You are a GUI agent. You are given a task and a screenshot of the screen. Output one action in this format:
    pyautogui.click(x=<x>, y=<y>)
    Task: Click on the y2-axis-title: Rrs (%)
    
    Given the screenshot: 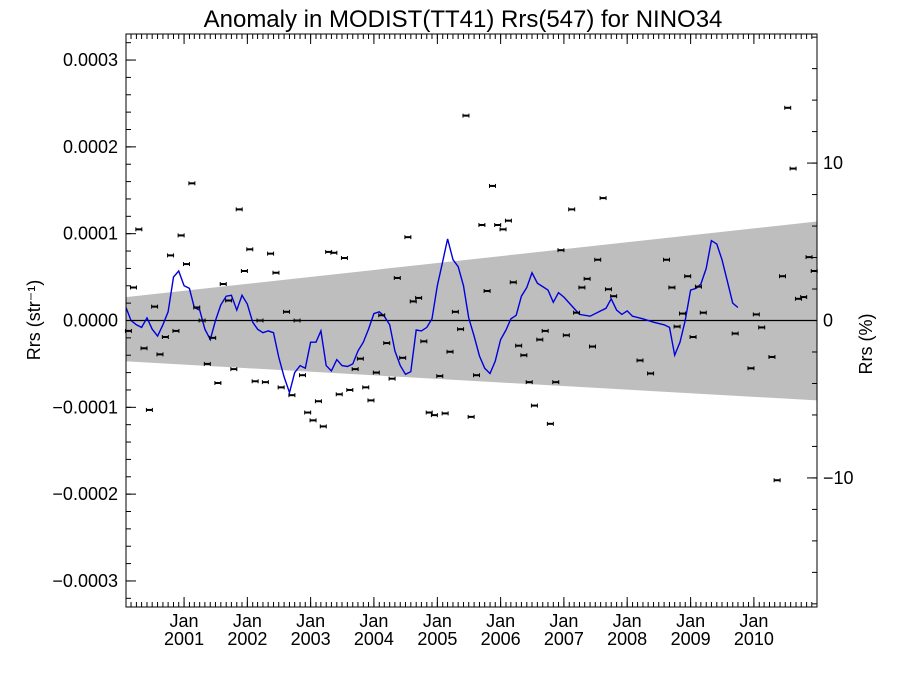 What is the action you would take?
    pyautogui.click(x=866, y=344)
    